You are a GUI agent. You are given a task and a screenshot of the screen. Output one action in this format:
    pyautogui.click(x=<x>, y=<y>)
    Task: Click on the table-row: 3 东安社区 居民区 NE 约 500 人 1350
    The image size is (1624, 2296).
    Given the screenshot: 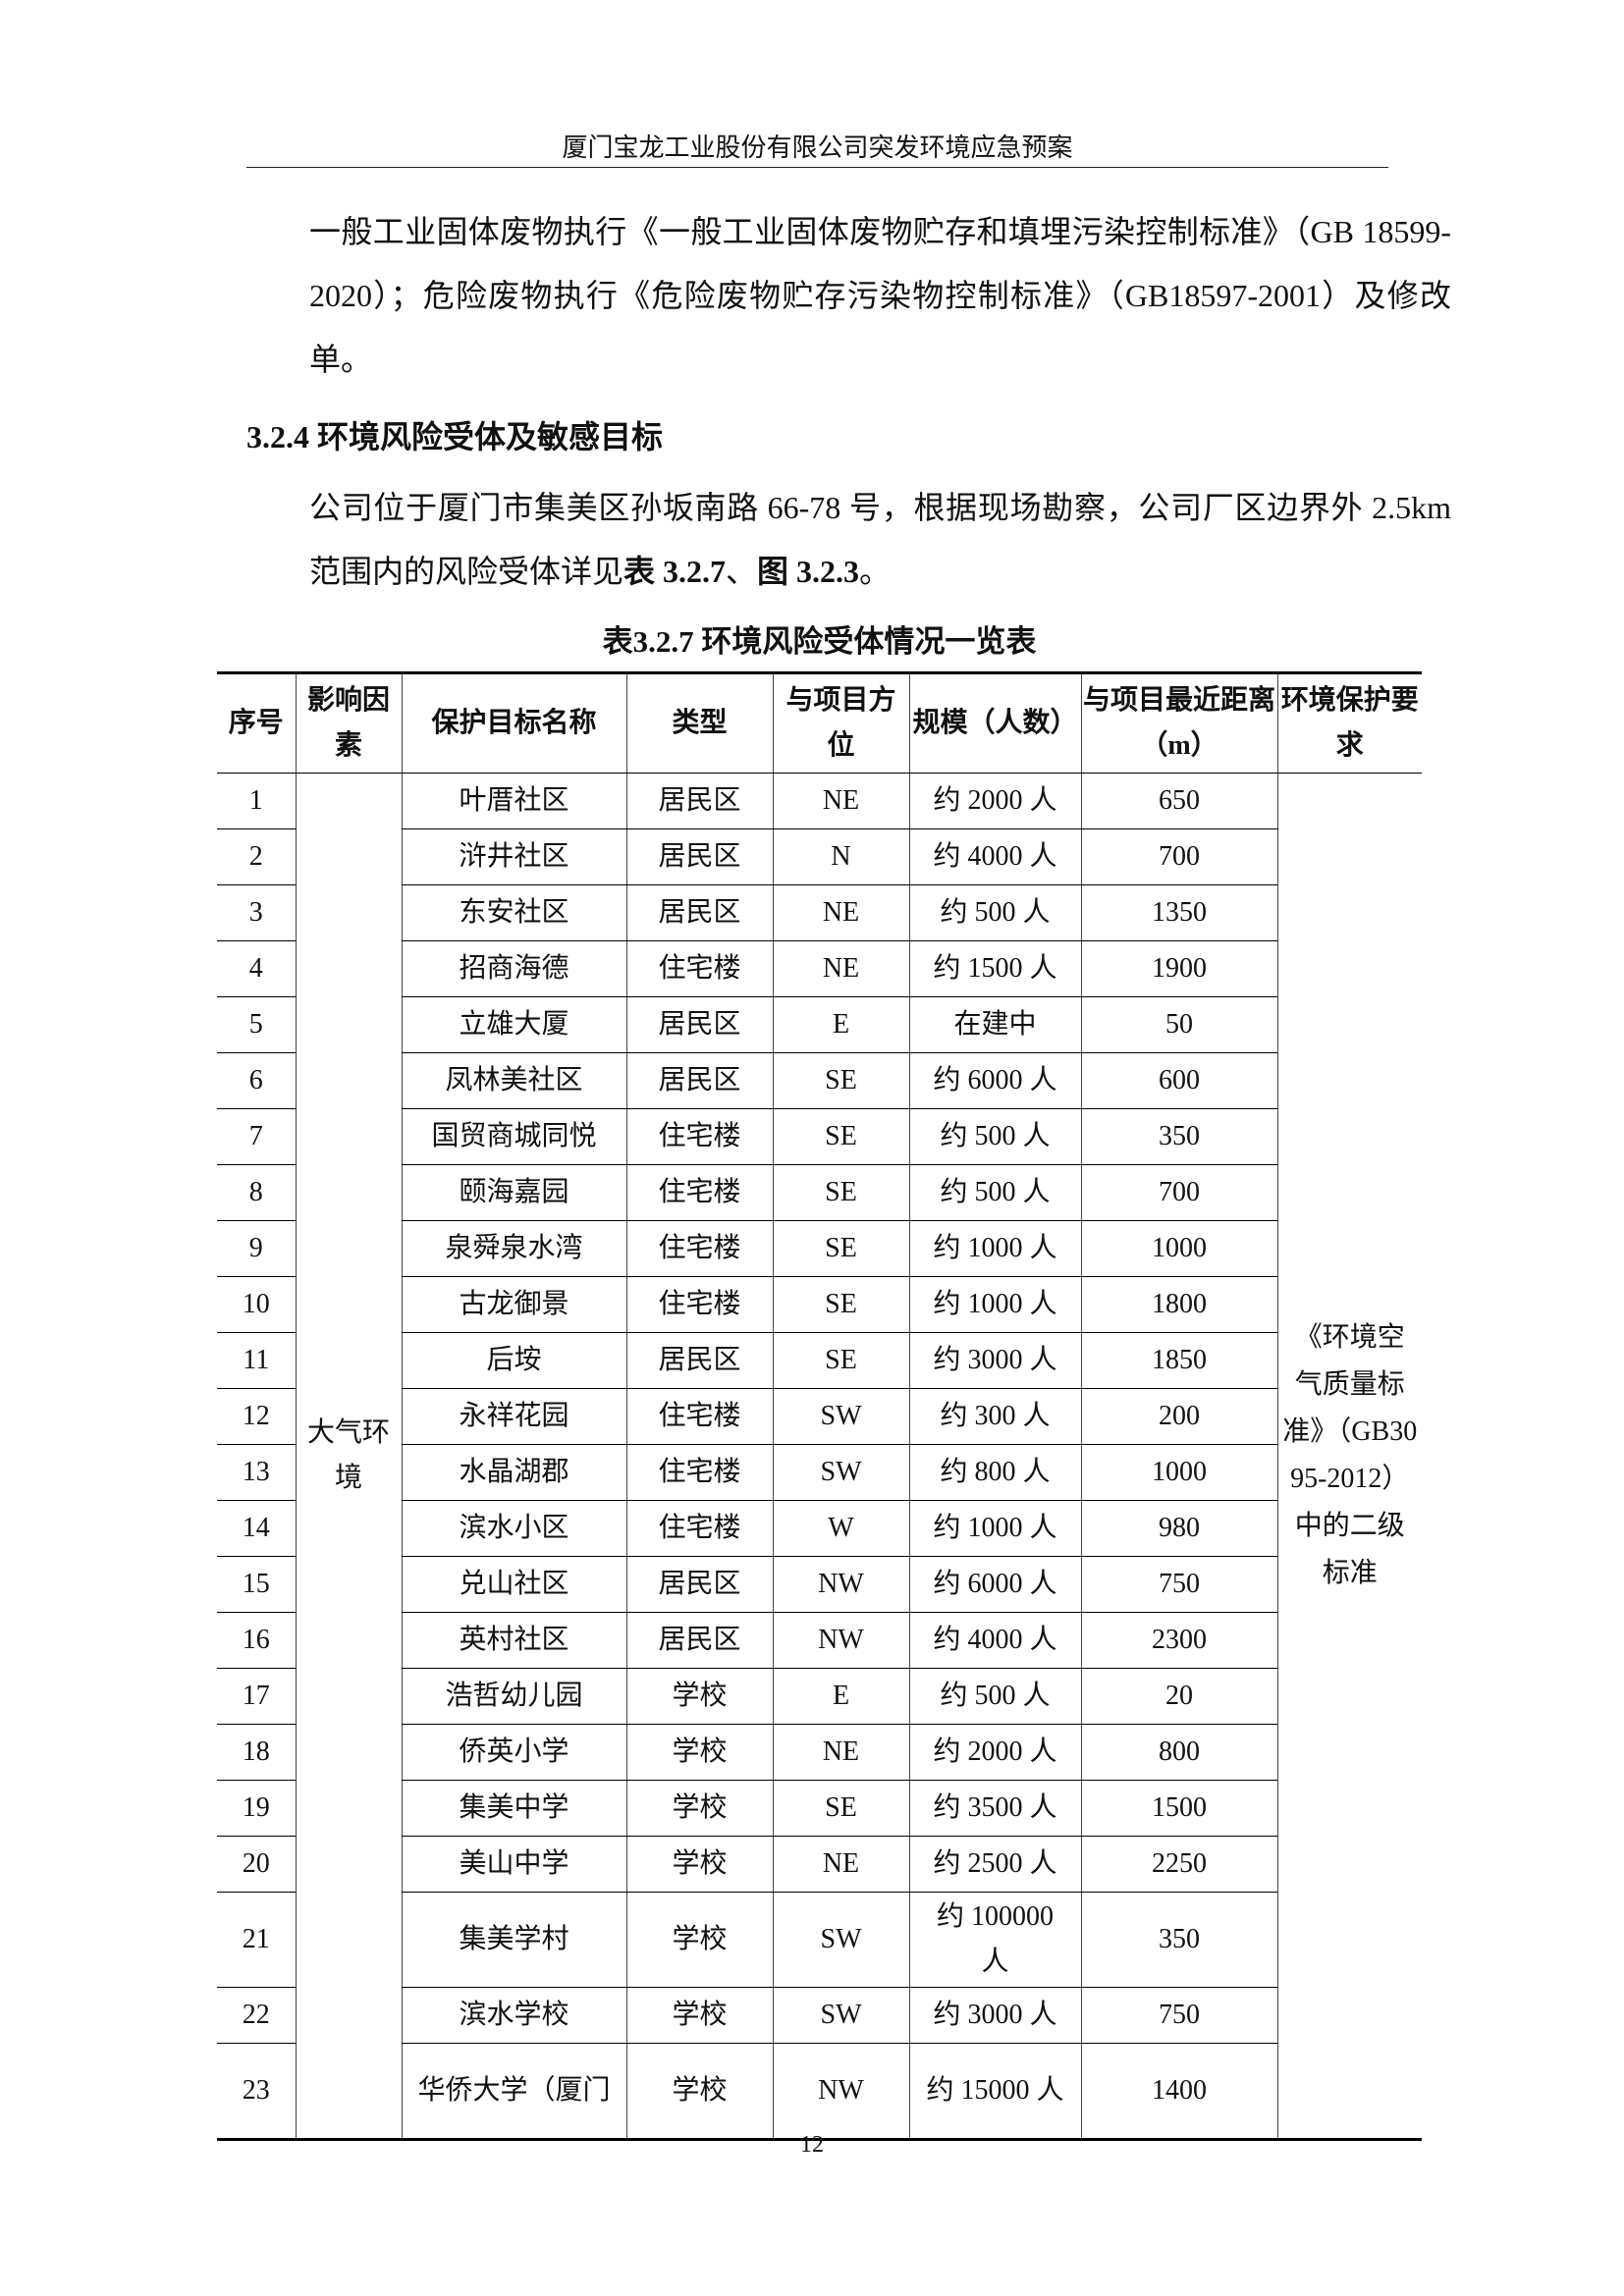 What is the action you would take?
    pyautogui.click(x=819, y=912)
    